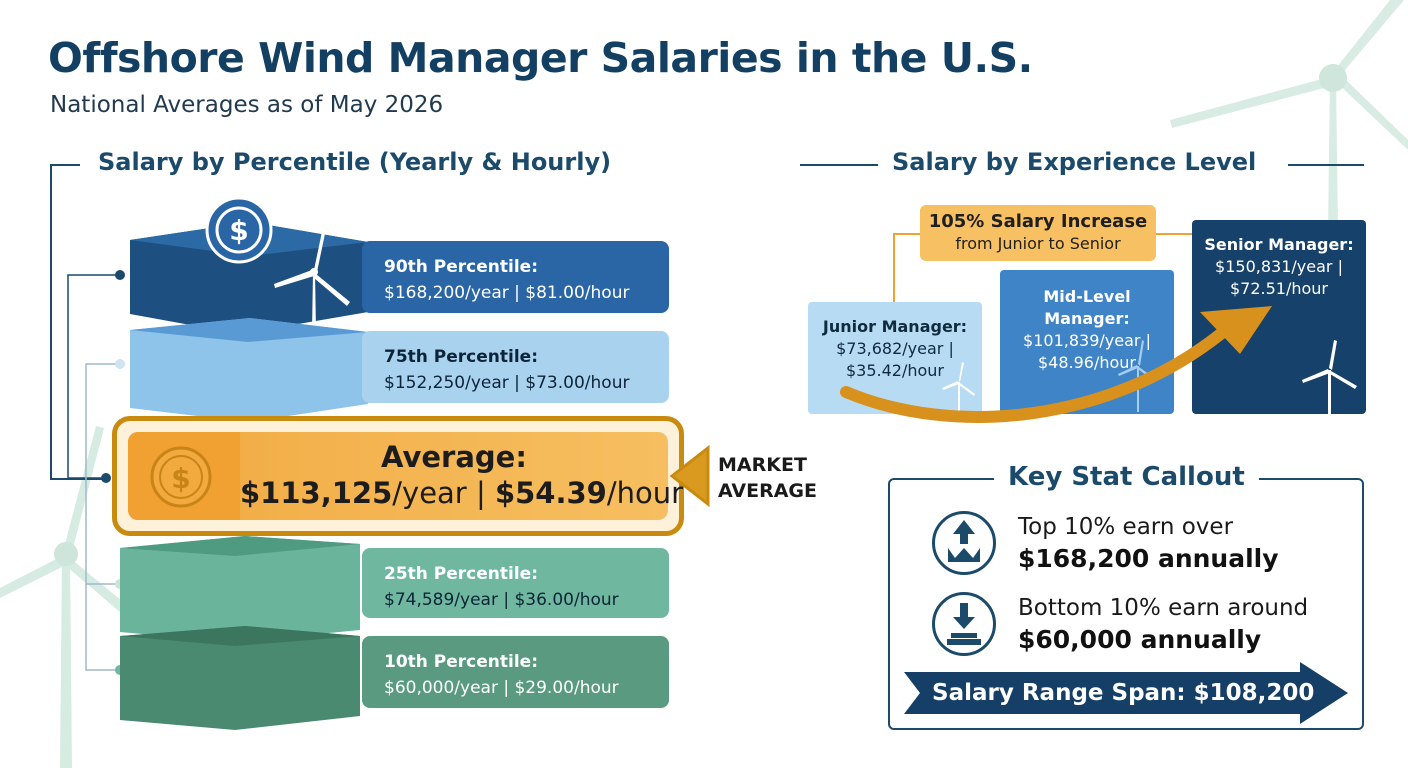 The height and width of the screenshot is (768, 1408). I want to click on section-rule-left, so click(65, 165).